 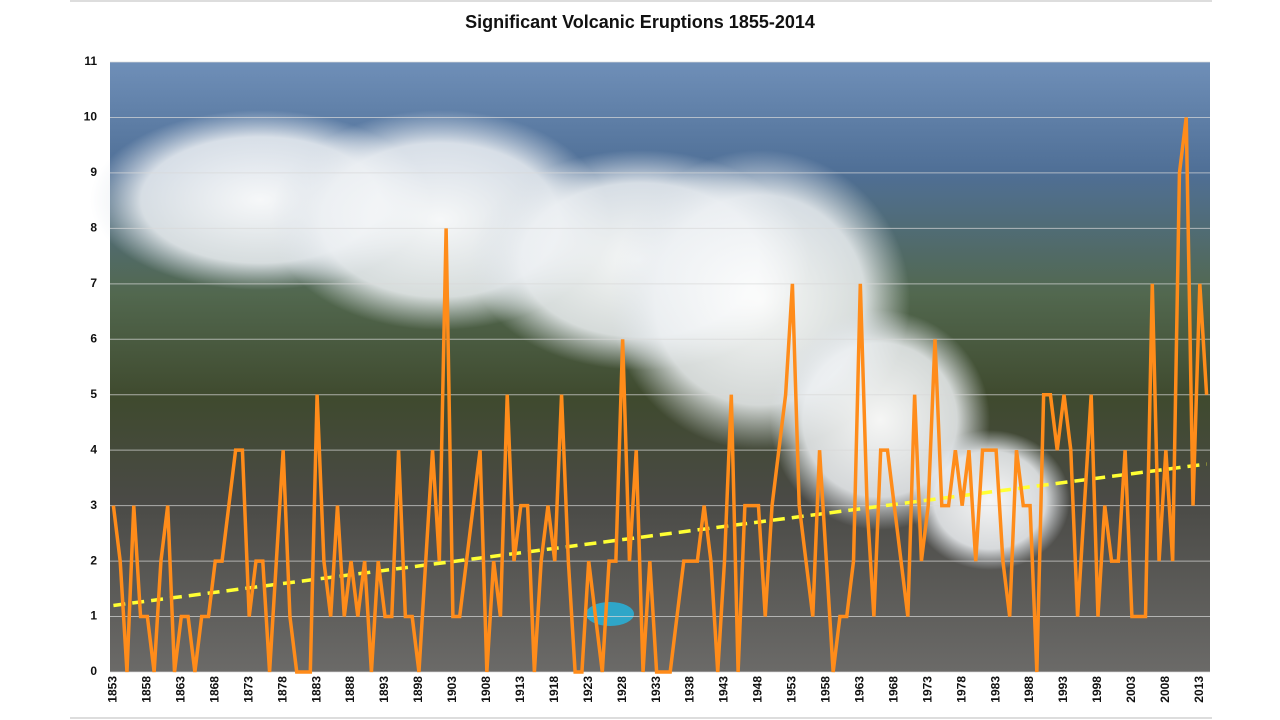 I want to click on x-tick-label: 1893, so click(x=384, y=689).